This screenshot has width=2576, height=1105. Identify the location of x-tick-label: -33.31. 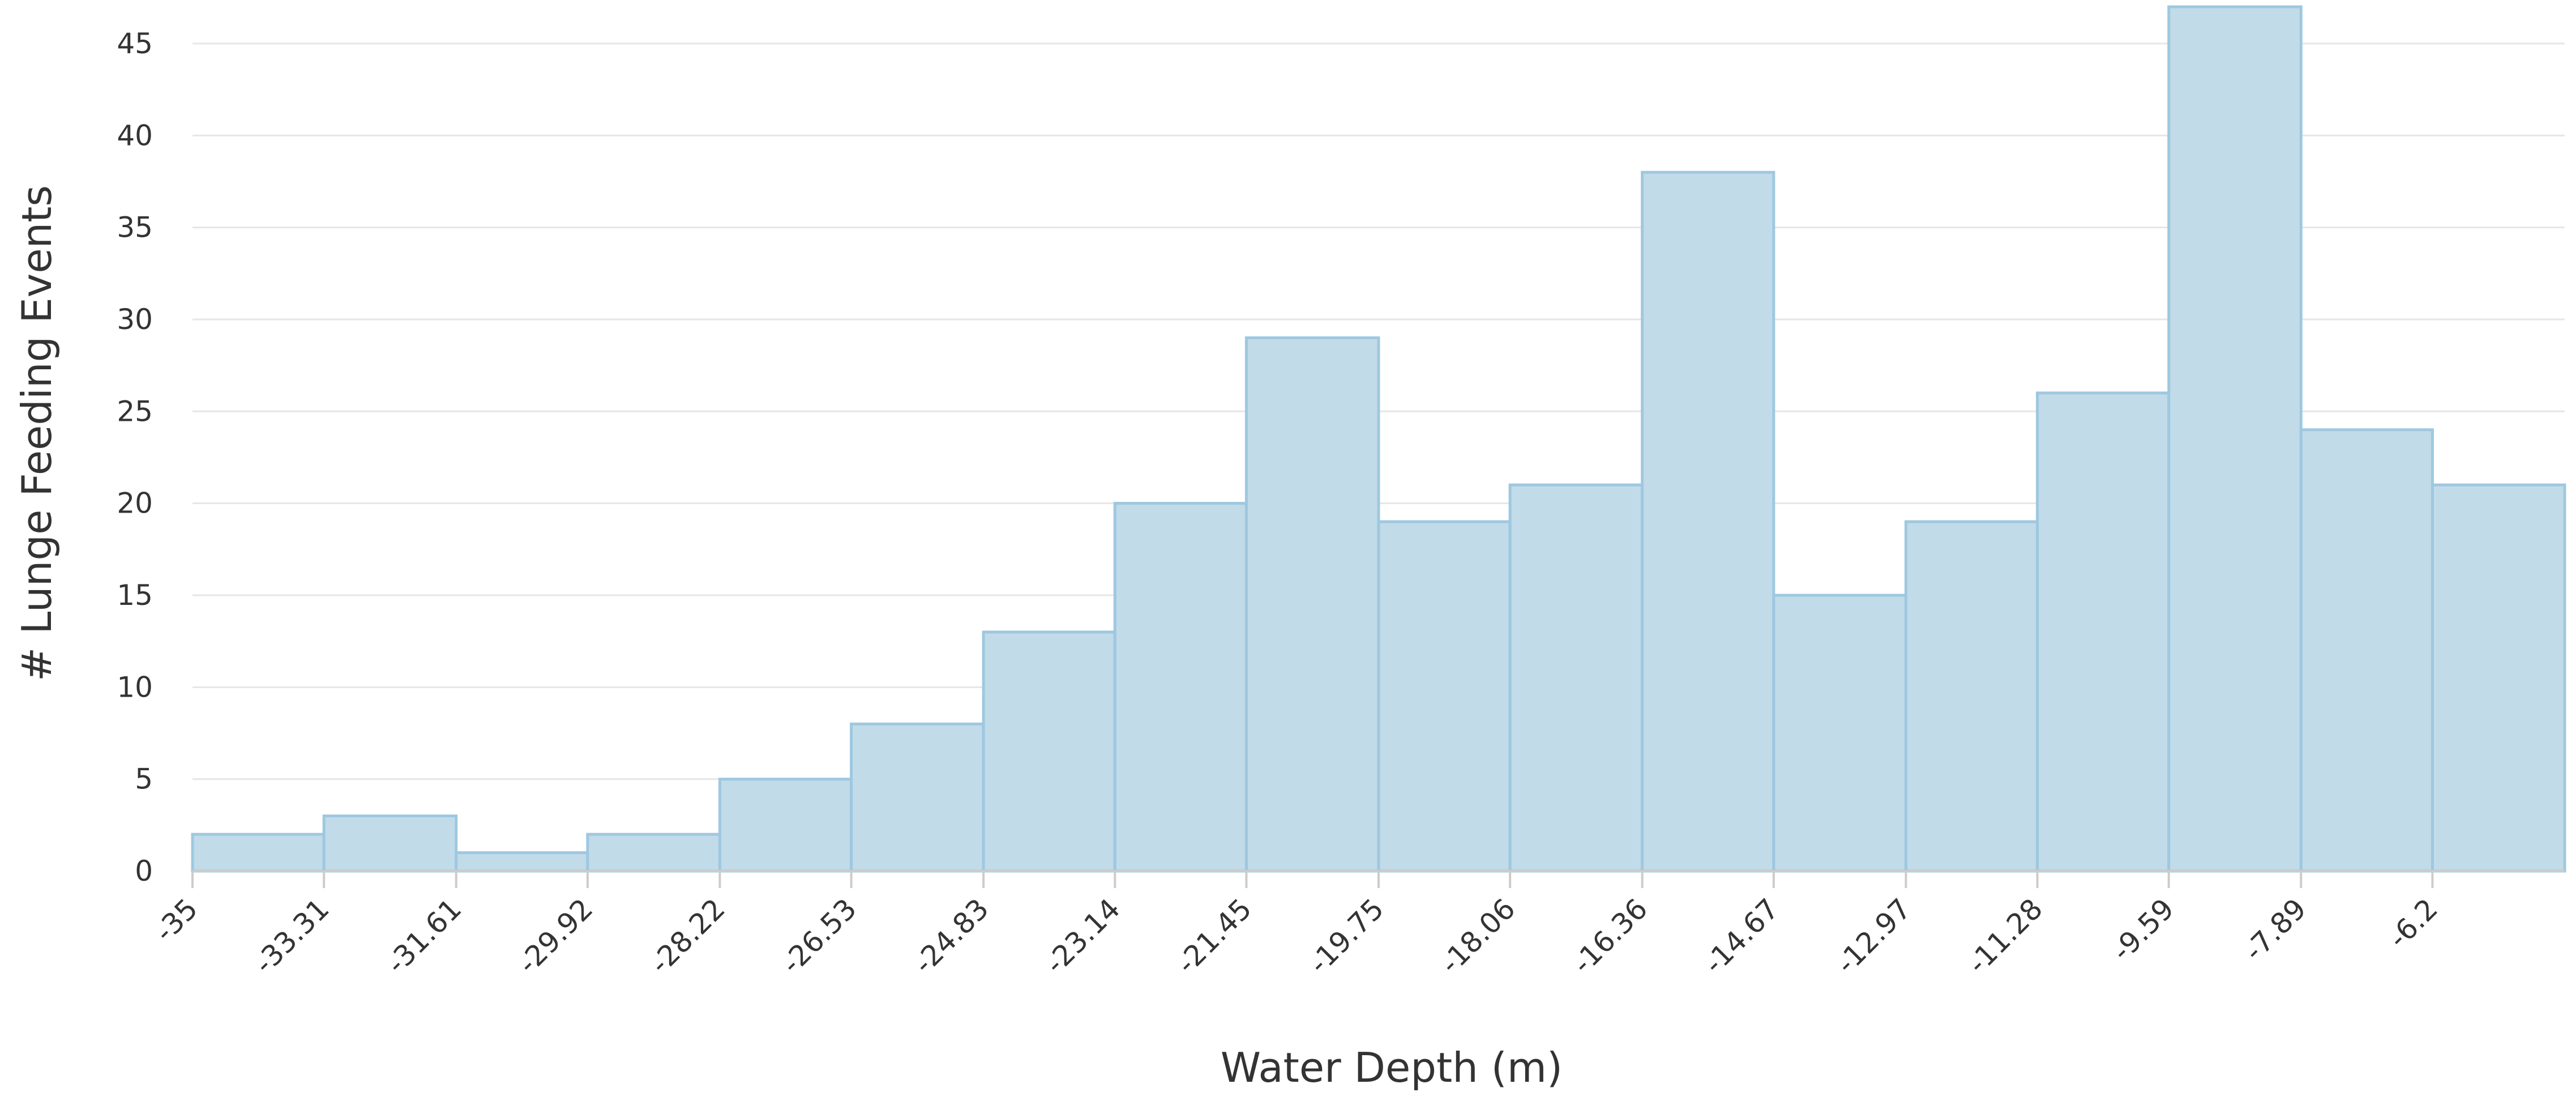
(292, 936).